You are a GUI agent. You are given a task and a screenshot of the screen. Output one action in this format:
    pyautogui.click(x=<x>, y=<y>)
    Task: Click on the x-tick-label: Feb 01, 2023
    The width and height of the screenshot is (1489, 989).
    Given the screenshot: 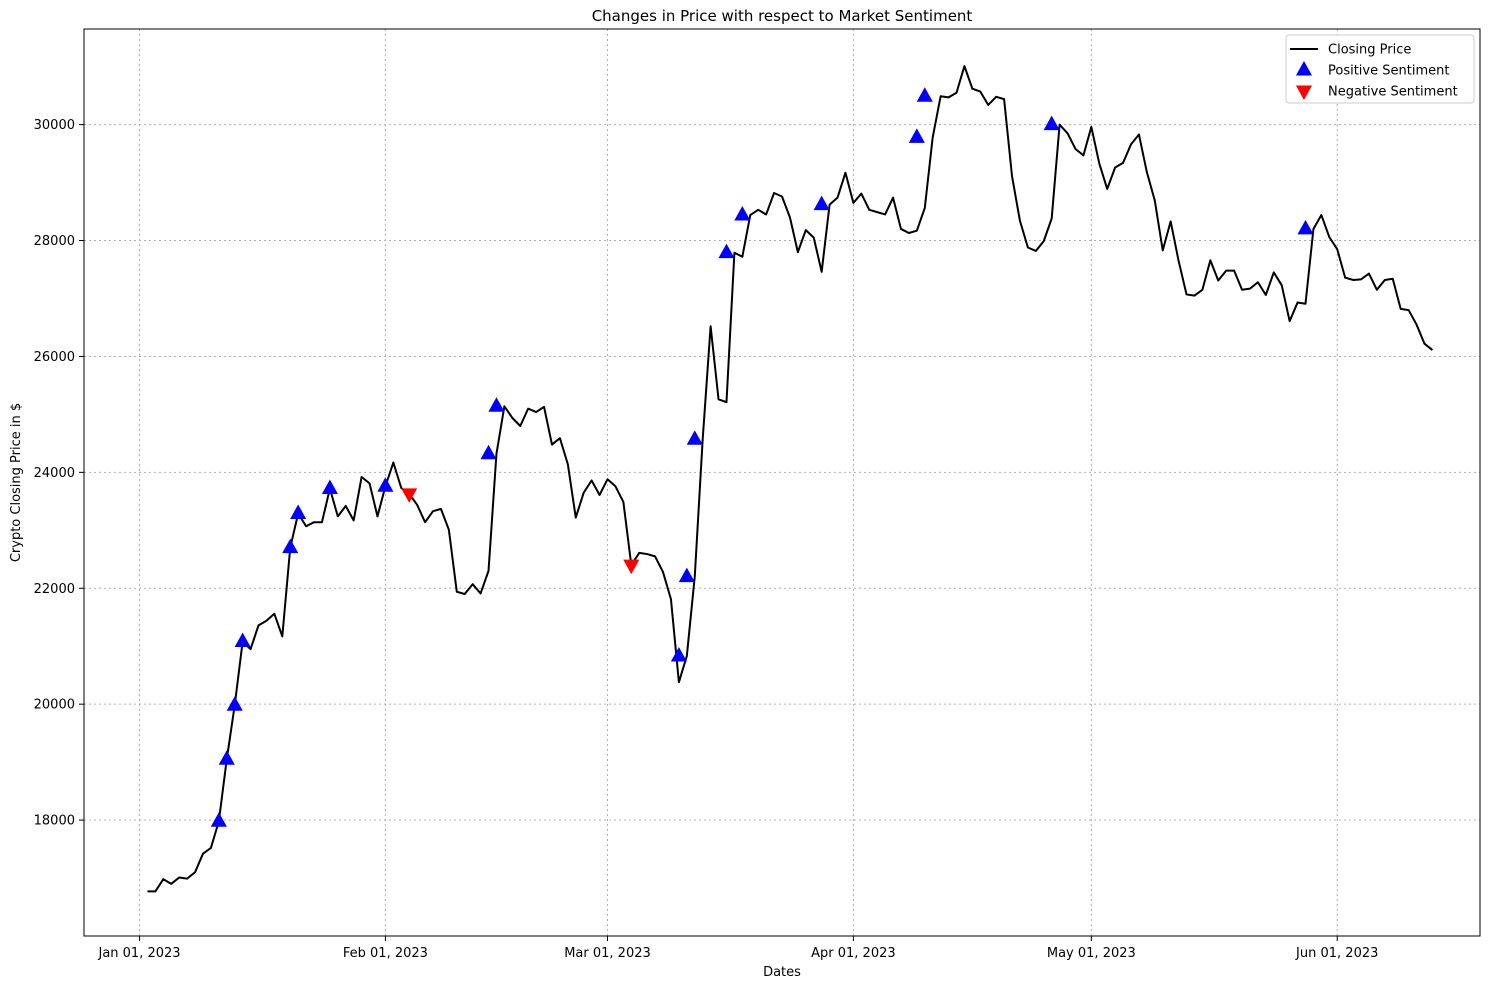 What is the action you would take?
    pyautogui.click(x=385, y=953)
    